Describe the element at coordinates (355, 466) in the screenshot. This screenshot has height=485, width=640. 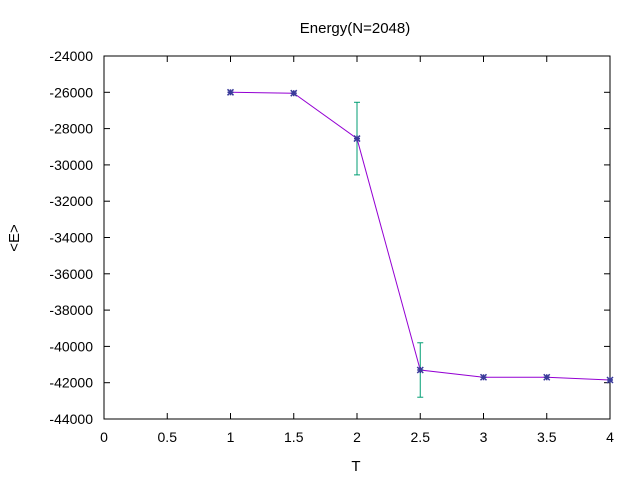
I see `x-axis-label: T` at that location.